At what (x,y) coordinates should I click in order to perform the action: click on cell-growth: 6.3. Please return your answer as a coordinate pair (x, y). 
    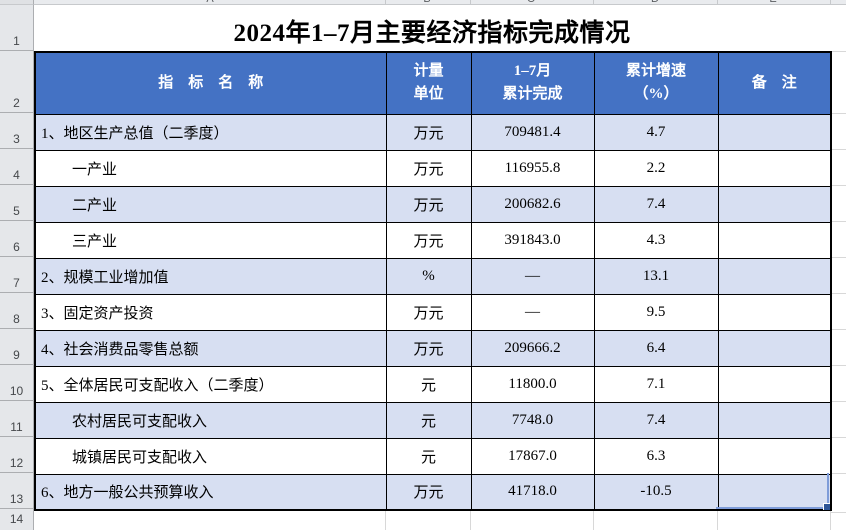
    Looking at the image, I should click on (656, 456).